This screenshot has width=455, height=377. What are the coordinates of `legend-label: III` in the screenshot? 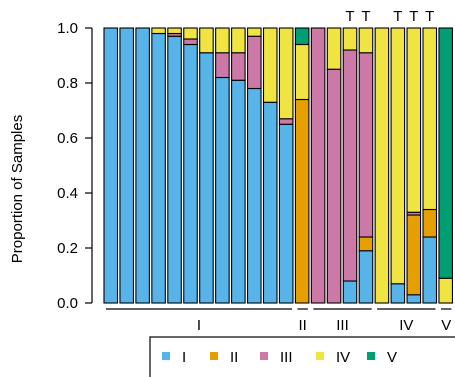 It's located at (286, 357).